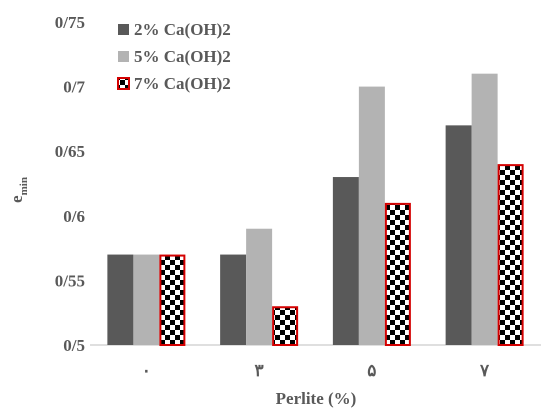 The image size is (541, 416). What do you see at coordinates (24, 186) in the screenshot?
I see `y-axis-label-sub: min` at bounding box center [24, 186].